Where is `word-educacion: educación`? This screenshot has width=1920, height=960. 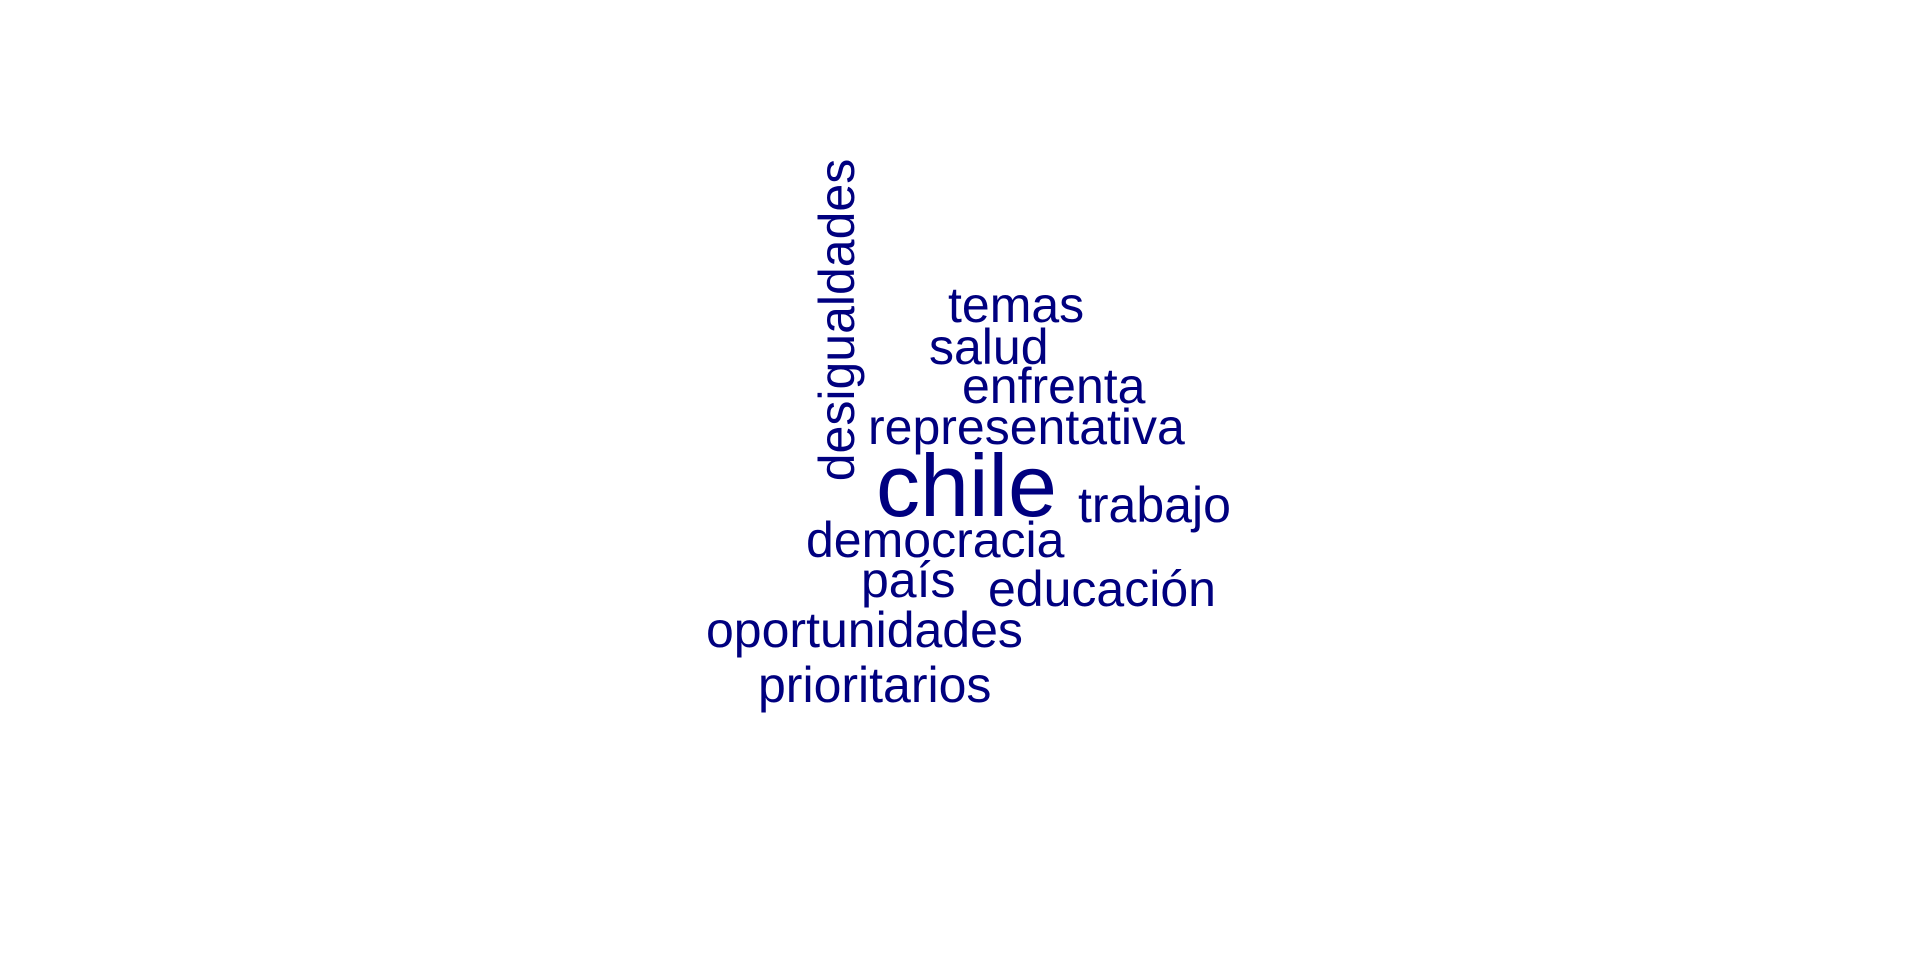
word-educacion: educación is located at coordinates (1102, 589).